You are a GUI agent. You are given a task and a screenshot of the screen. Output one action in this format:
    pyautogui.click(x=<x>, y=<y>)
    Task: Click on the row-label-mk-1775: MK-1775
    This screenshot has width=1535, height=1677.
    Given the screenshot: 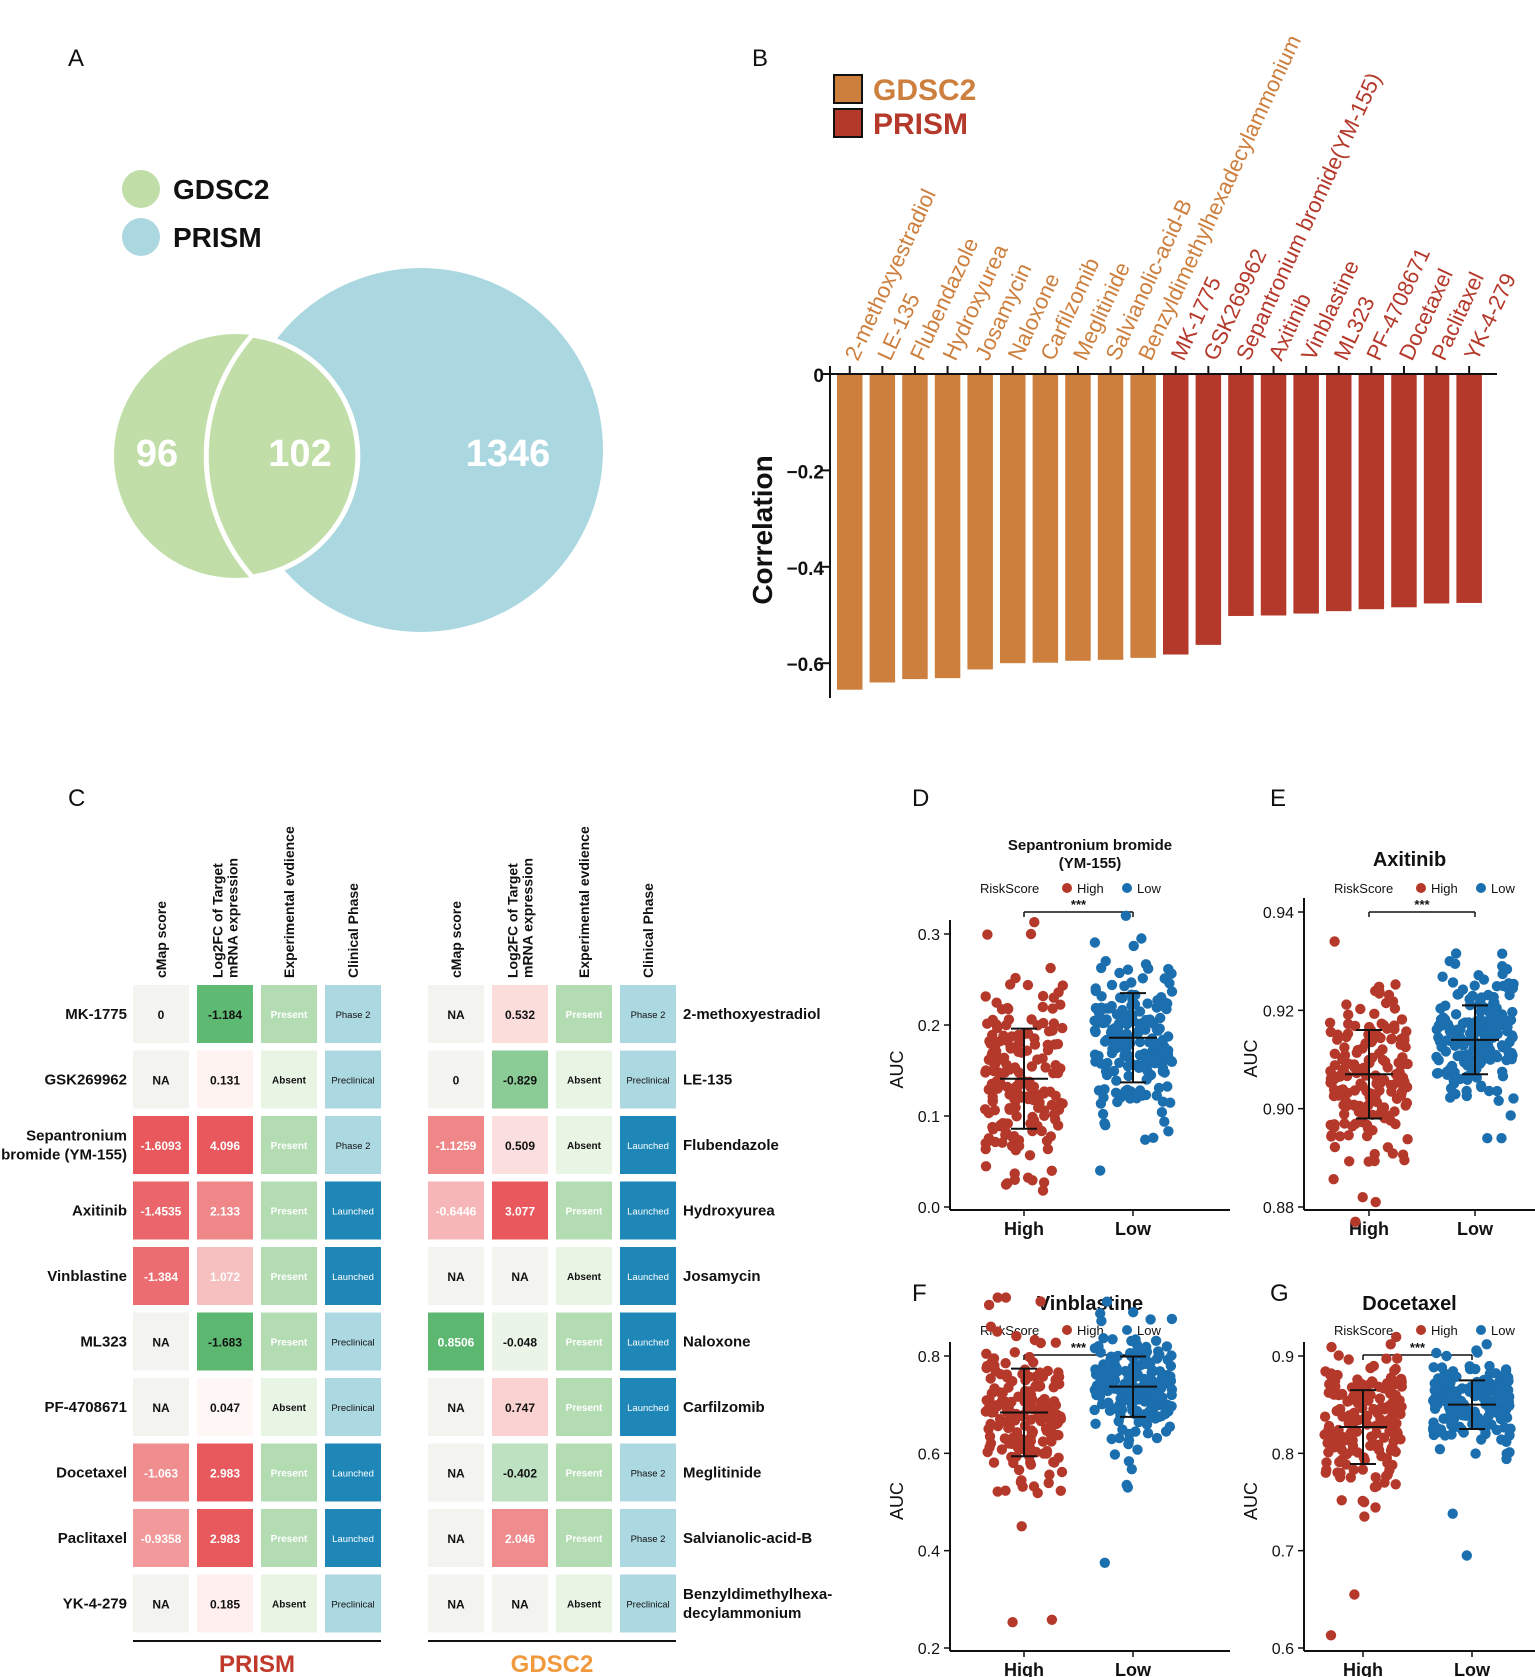 What is the action you would take?
    pyautogui.click(x=96, y=1014)
    